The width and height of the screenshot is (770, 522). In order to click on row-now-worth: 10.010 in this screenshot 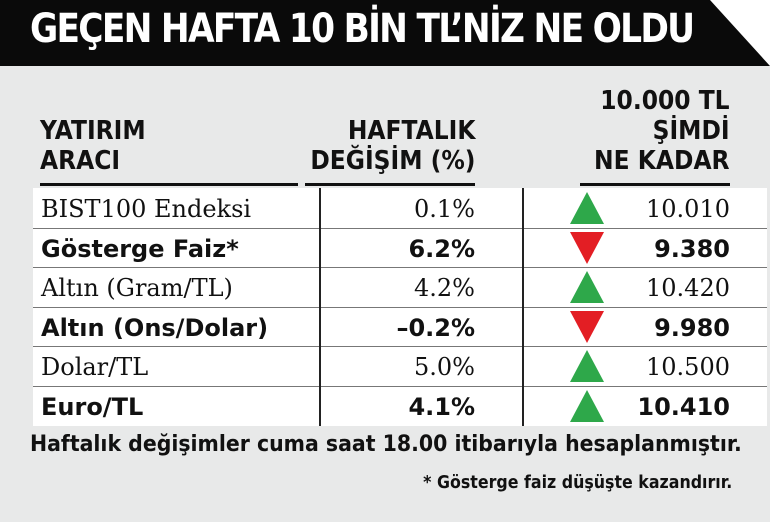, I will do `click(688, 209)`.